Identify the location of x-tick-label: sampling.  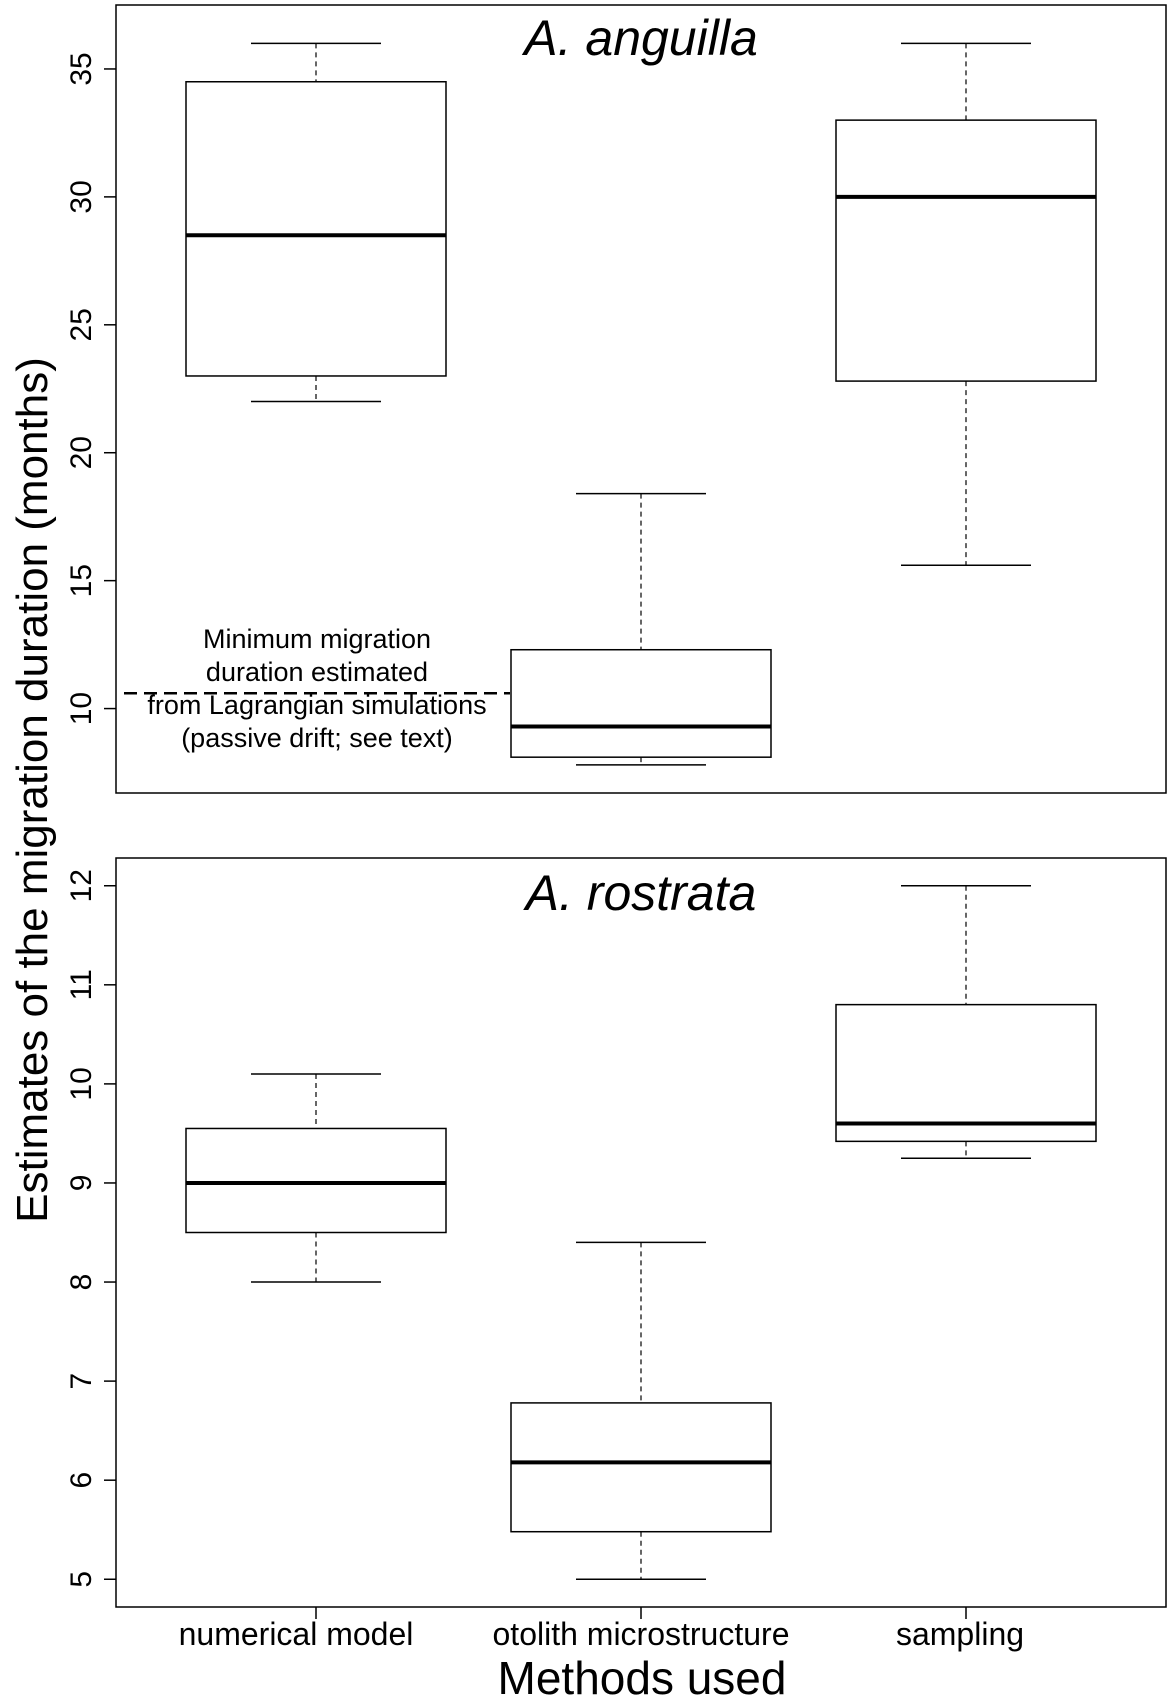
(960, 1634).